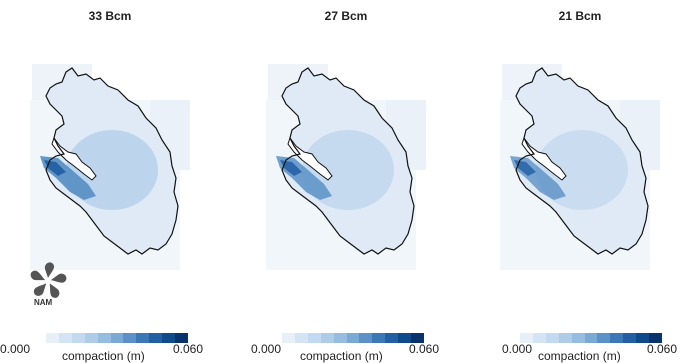 The image size is (683, 363). I want to click on panel-title: 21 Bcm, so click(580, 16).